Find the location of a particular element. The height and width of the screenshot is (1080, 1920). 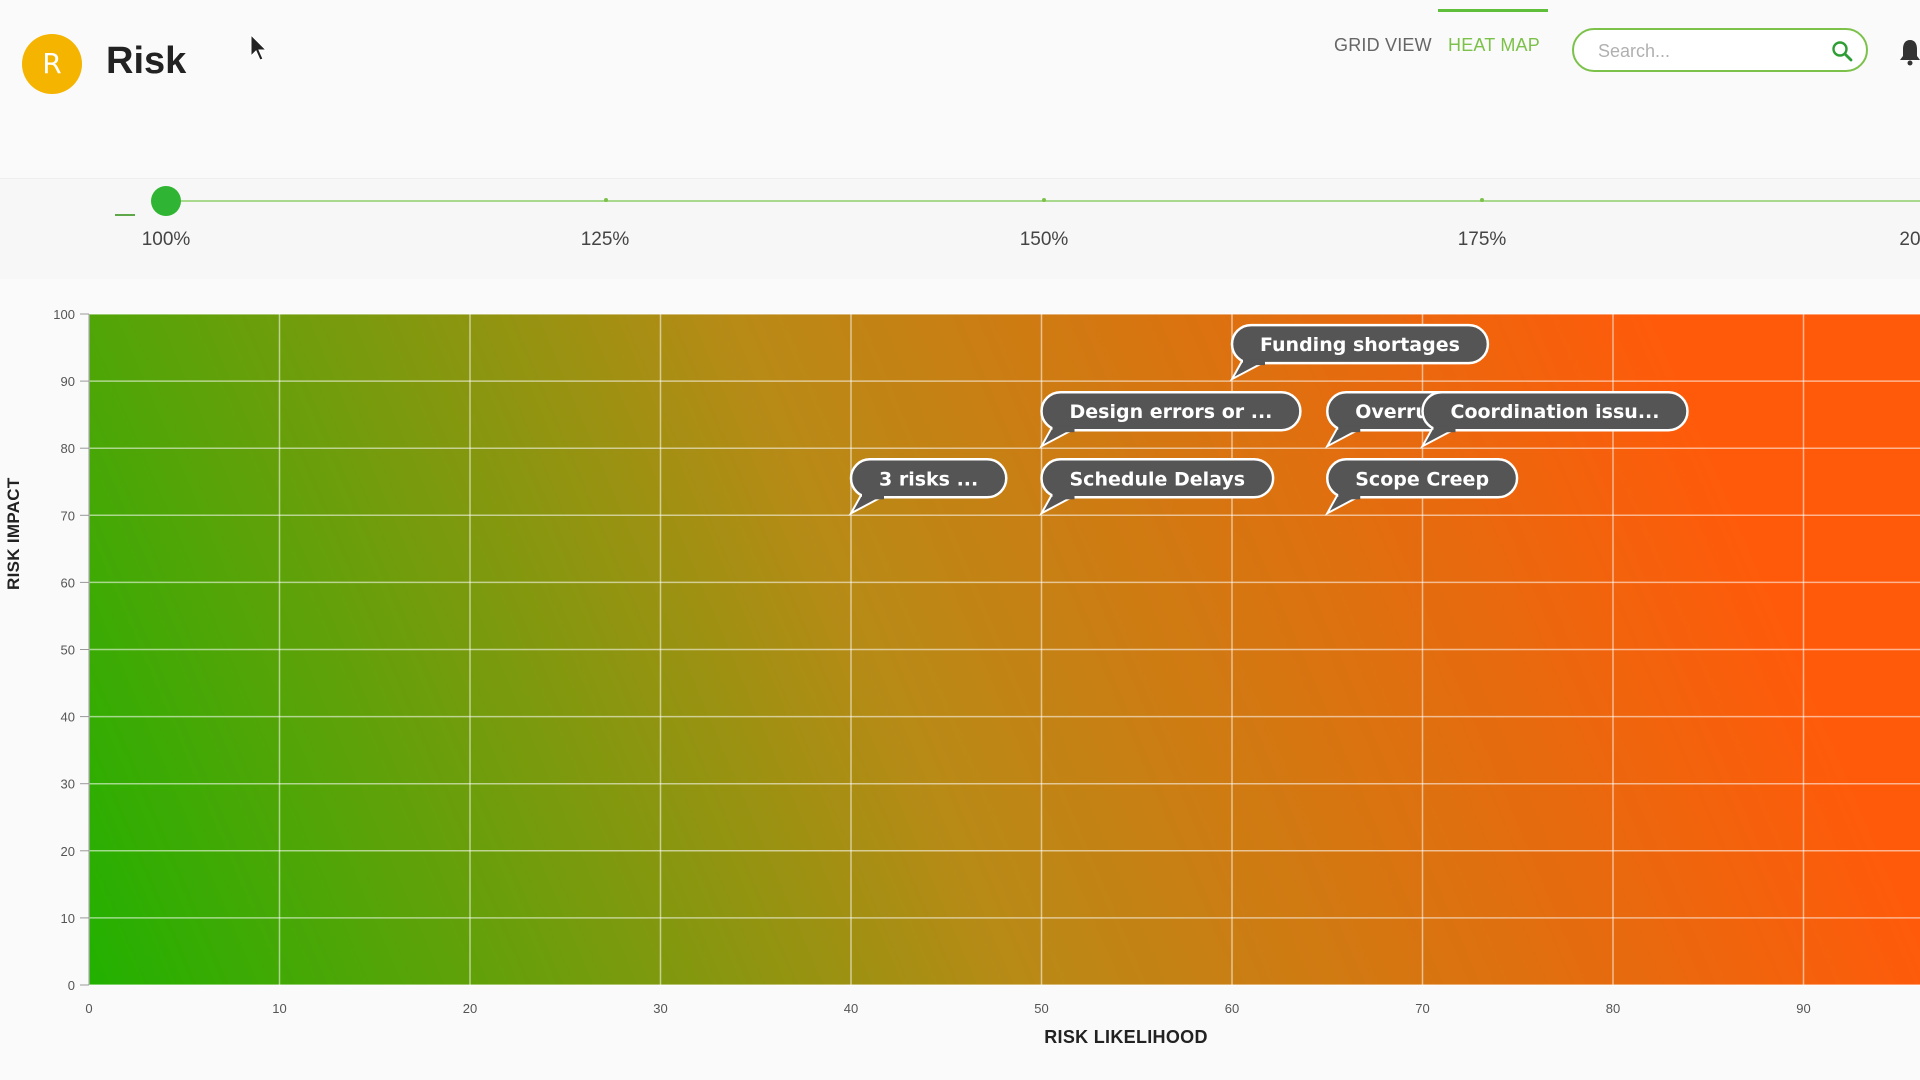

y-tick-label: 30 is located at coordinates (68, 784).